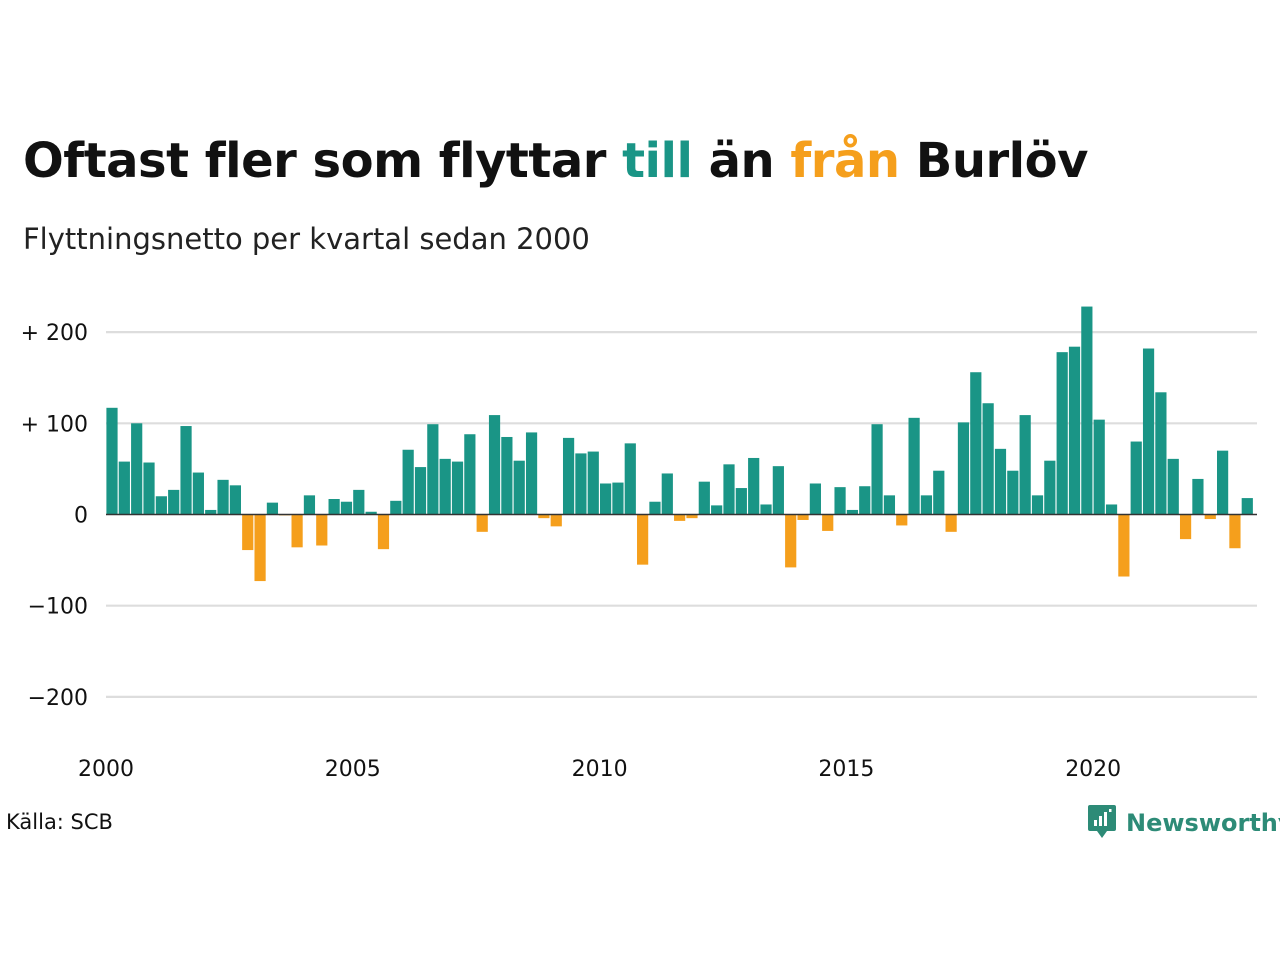 This screenshot has height=960, width=1280. I want to click on bar-2011-q3, so click(680, 517).